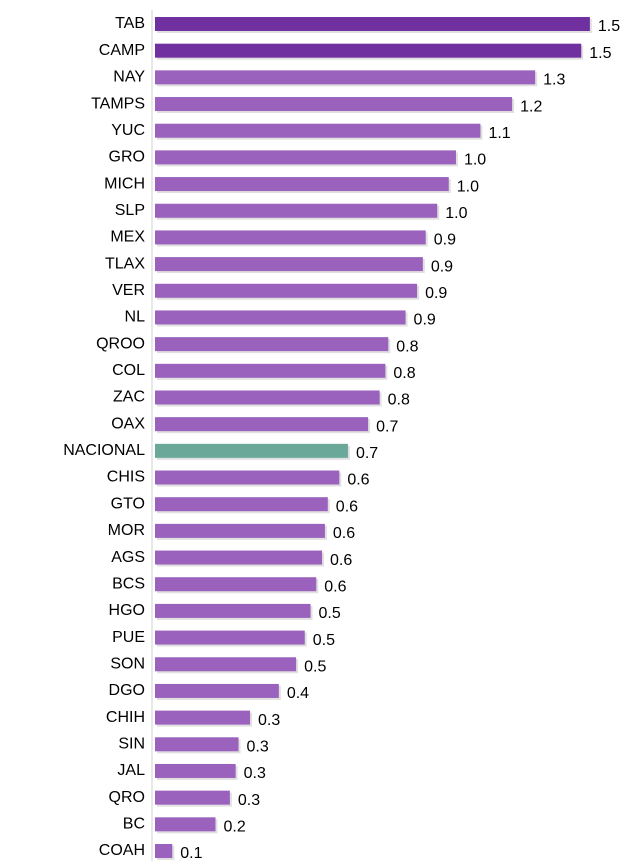  Describe the element at coordinates (298, 693) in the screenshot. I see `value-label: 0.4` at that location.